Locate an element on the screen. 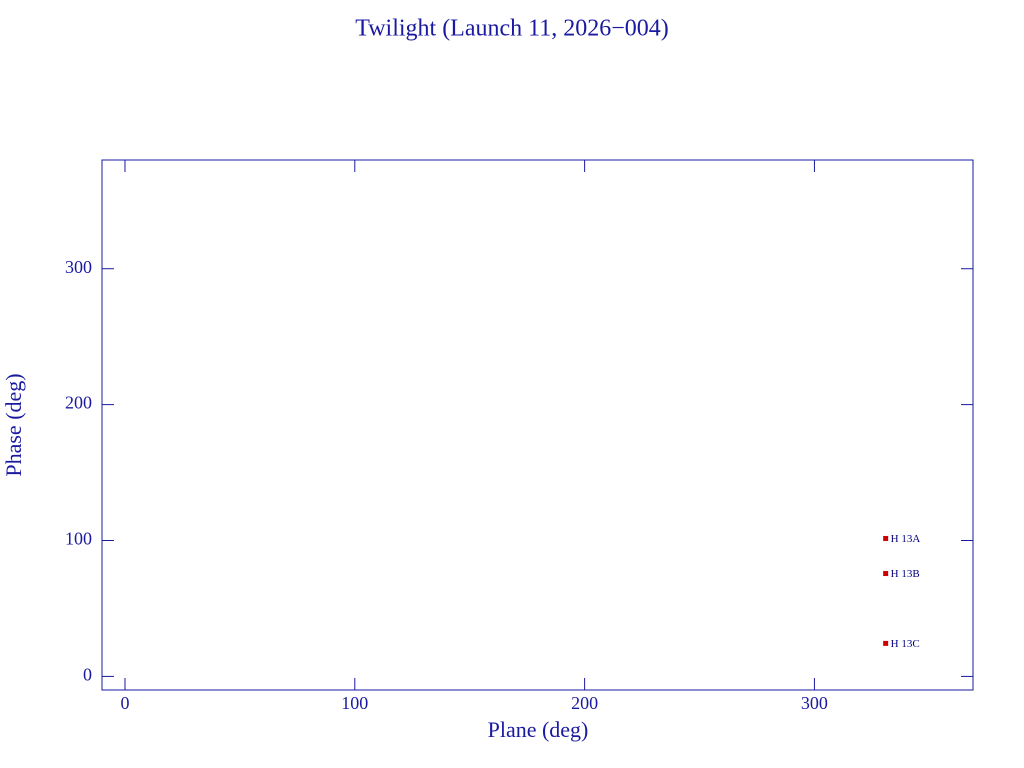  y-tick-label: 0 is located at coordinates (87, 675).